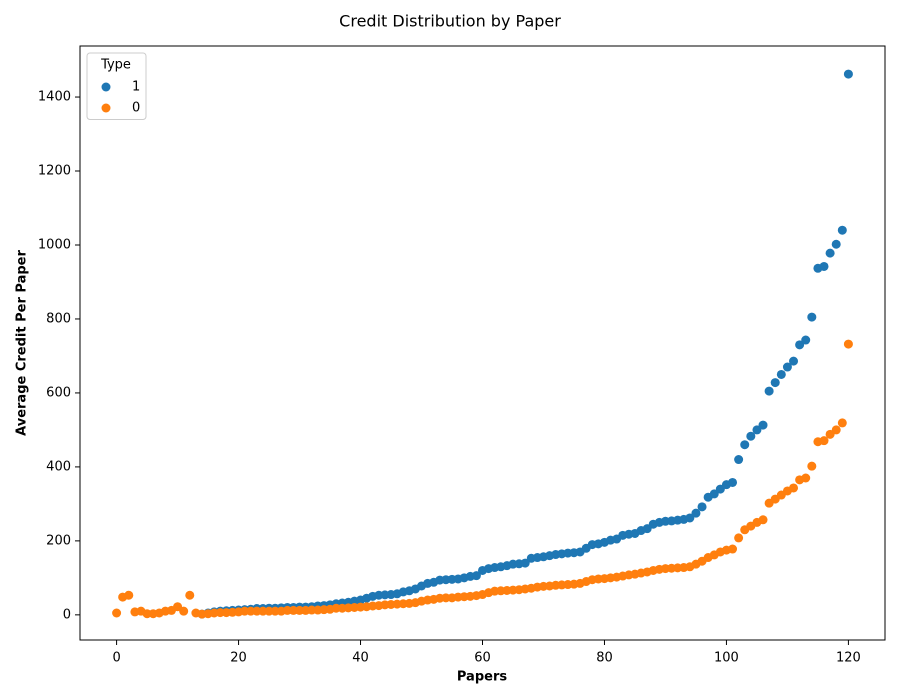  What do you see at coordinates (54, 244) in the screenshot?
I see `y-tick-label: 1000` at bounding box center [54, 244].